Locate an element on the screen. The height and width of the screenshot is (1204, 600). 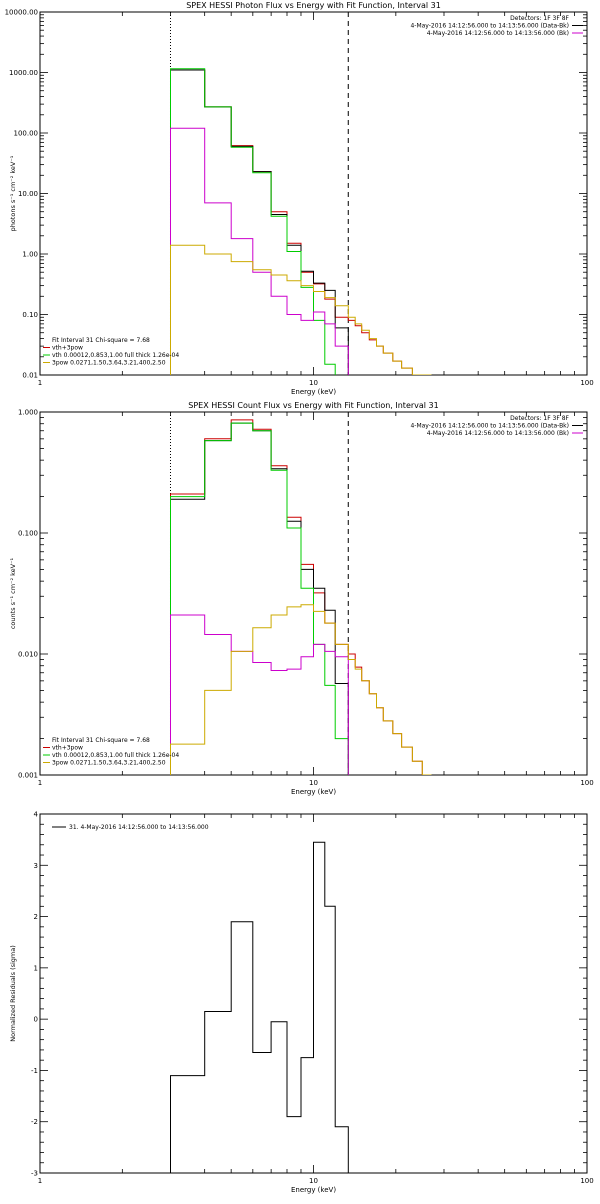
y-tick-label: 3 is located at coordinates (36, 866).